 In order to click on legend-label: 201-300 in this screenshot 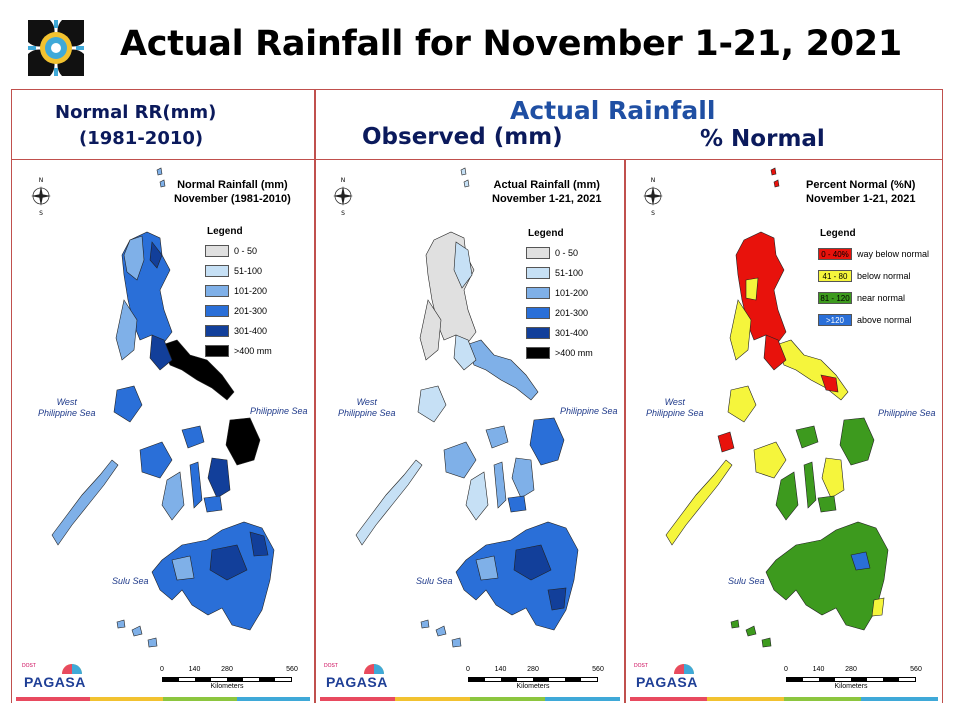, I will do `click(251, 311)`.